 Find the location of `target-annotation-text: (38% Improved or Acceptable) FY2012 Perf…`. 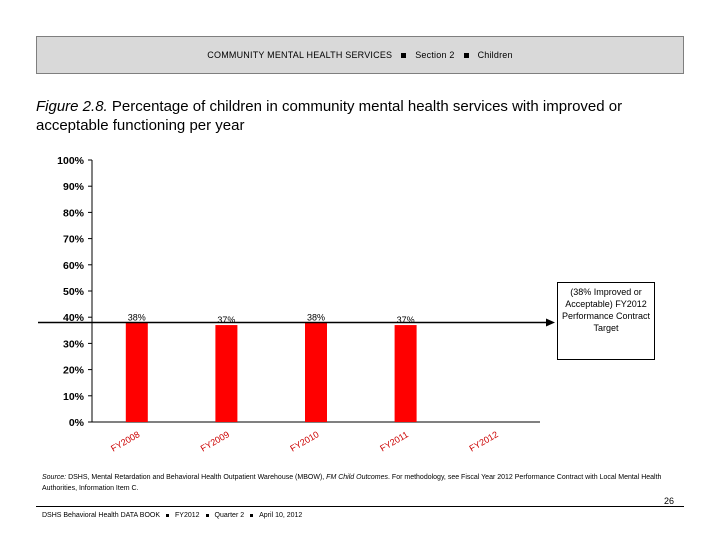

target-annotation-text: (38% Improved or Acceptable) FY2012 Perf… is located at coordinates (606, 310).